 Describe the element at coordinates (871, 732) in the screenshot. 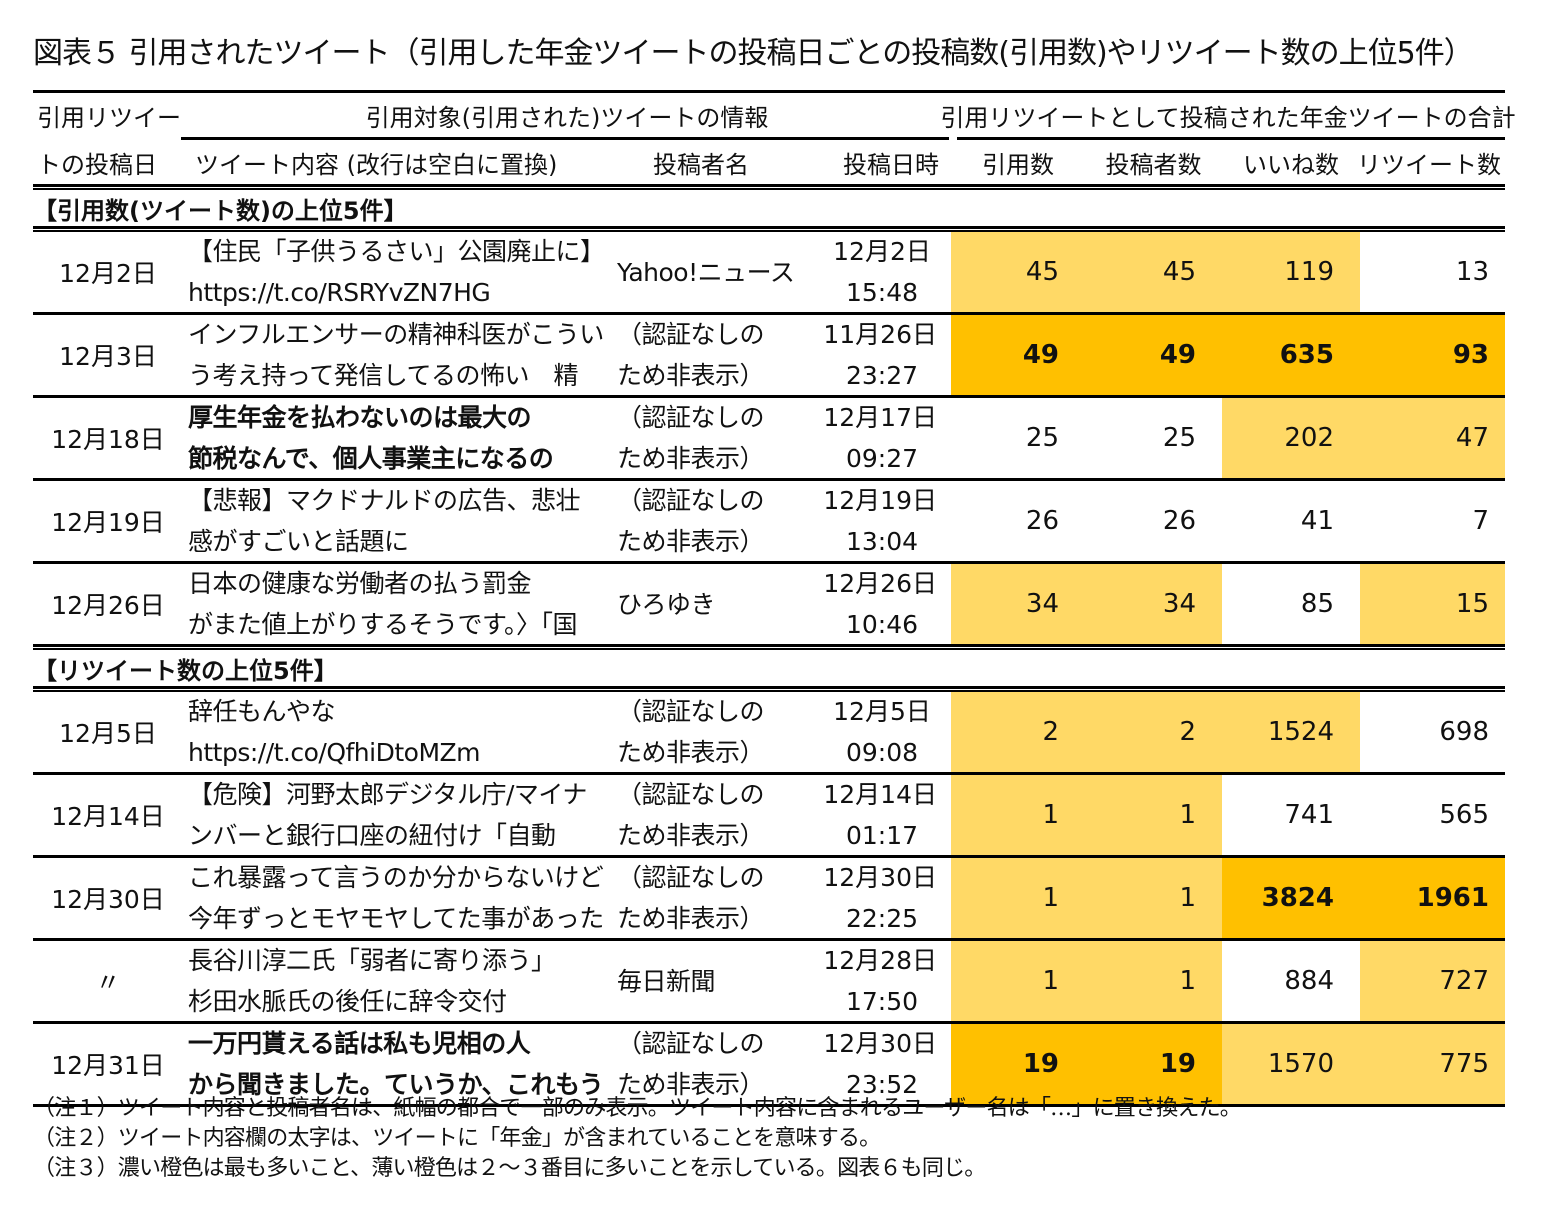

I see `tweet-datetime: 12月5日 09:08` at that location.